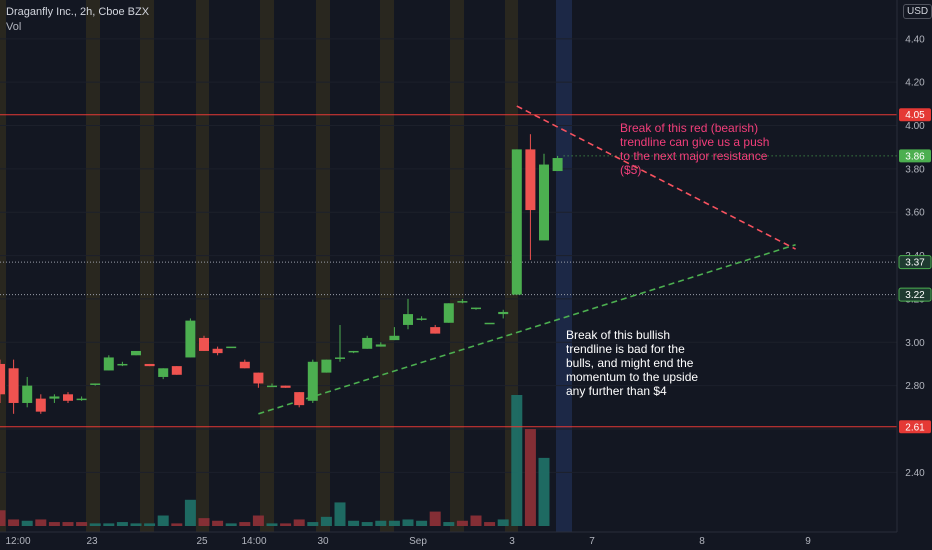 The height and width of the screenshot is (550, 932). Describe the element at coordinates (917, 11) in the screenshot. I see `currency-button: USD` at that location.